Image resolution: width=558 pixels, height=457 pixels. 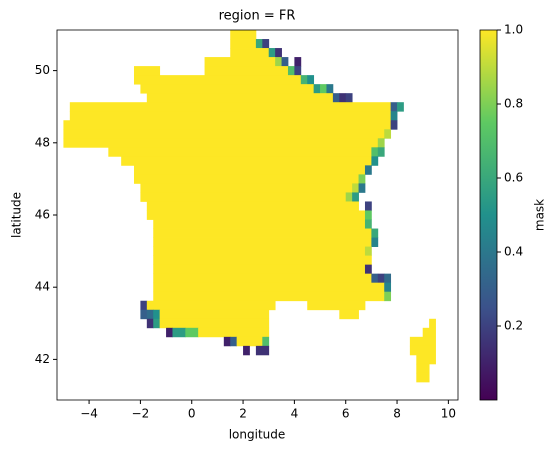 I want to click on colorbar-label: mask, so click(x=540, y=215).